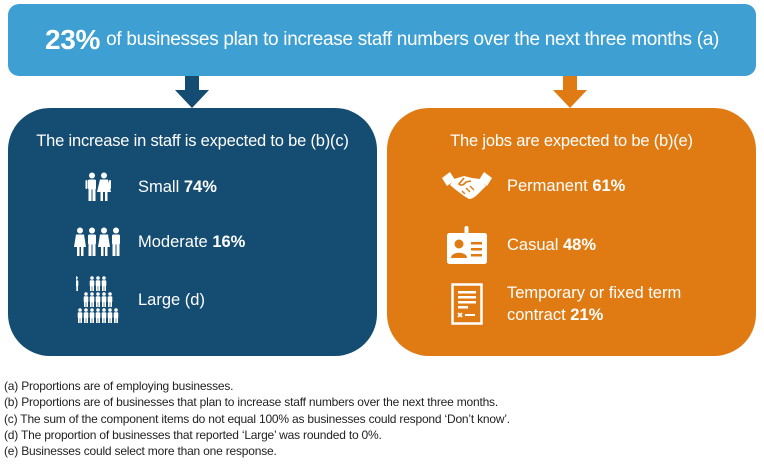  Describe the element at coordinates (171, 300) in the screenshot. I see `item-label: Large (d)` at that location.